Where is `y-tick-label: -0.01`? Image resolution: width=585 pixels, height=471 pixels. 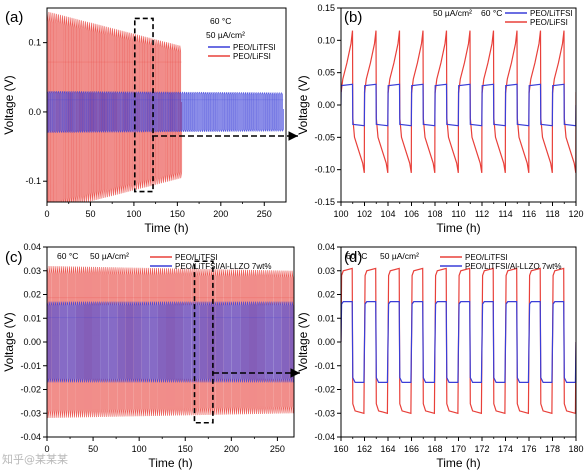
y-tick-label: -0.01 is located at coordinates (30, 366).